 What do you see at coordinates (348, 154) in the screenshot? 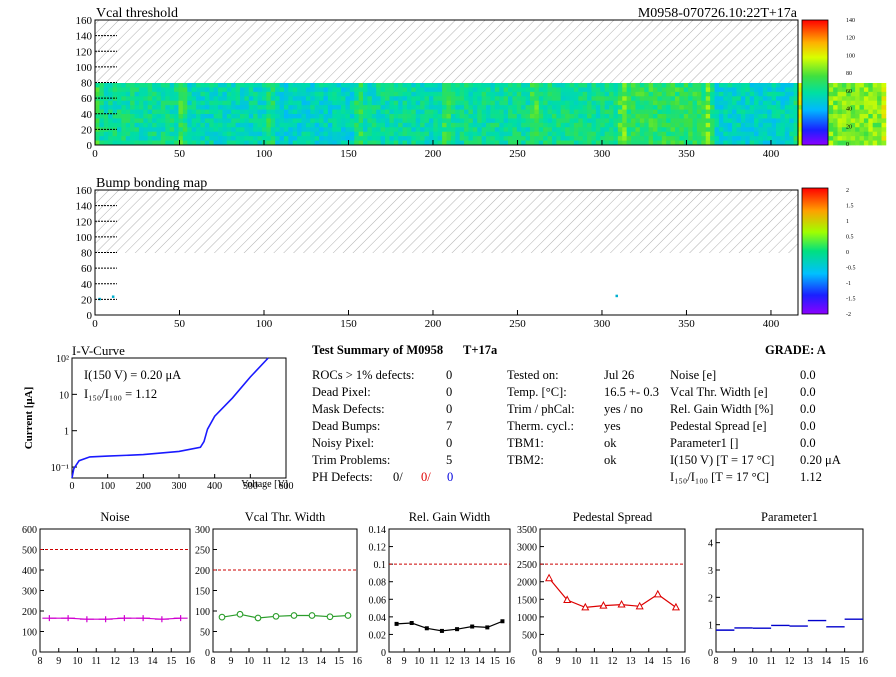
I see `x-tick-label: 150` at bounding box center [348, 154].